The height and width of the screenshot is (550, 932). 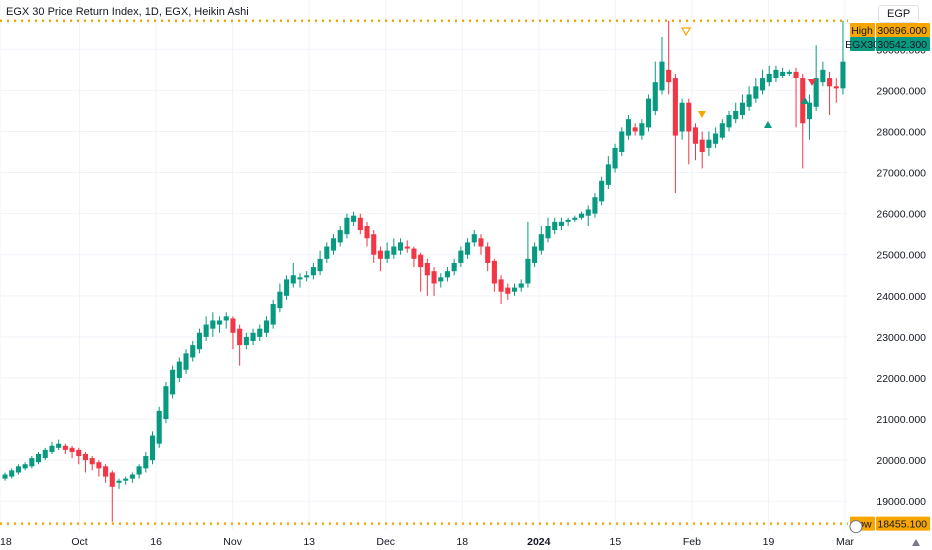 What do you see at coordinates (901, 256) in the screenshot?
I see `y-tick-label: 25000.000` at bounding box center [901, 256].